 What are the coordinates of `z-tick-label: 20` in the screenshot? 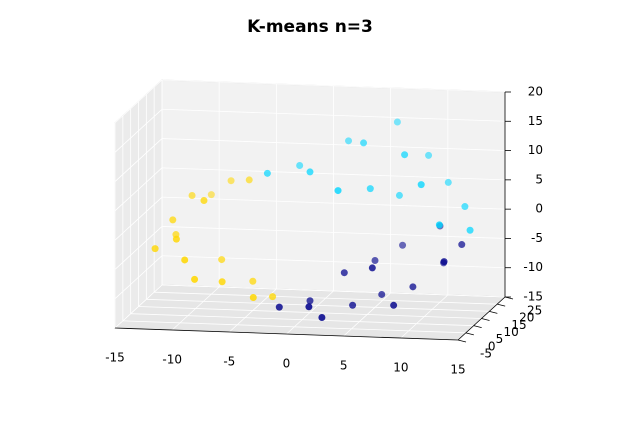 It's located at (535, 92).